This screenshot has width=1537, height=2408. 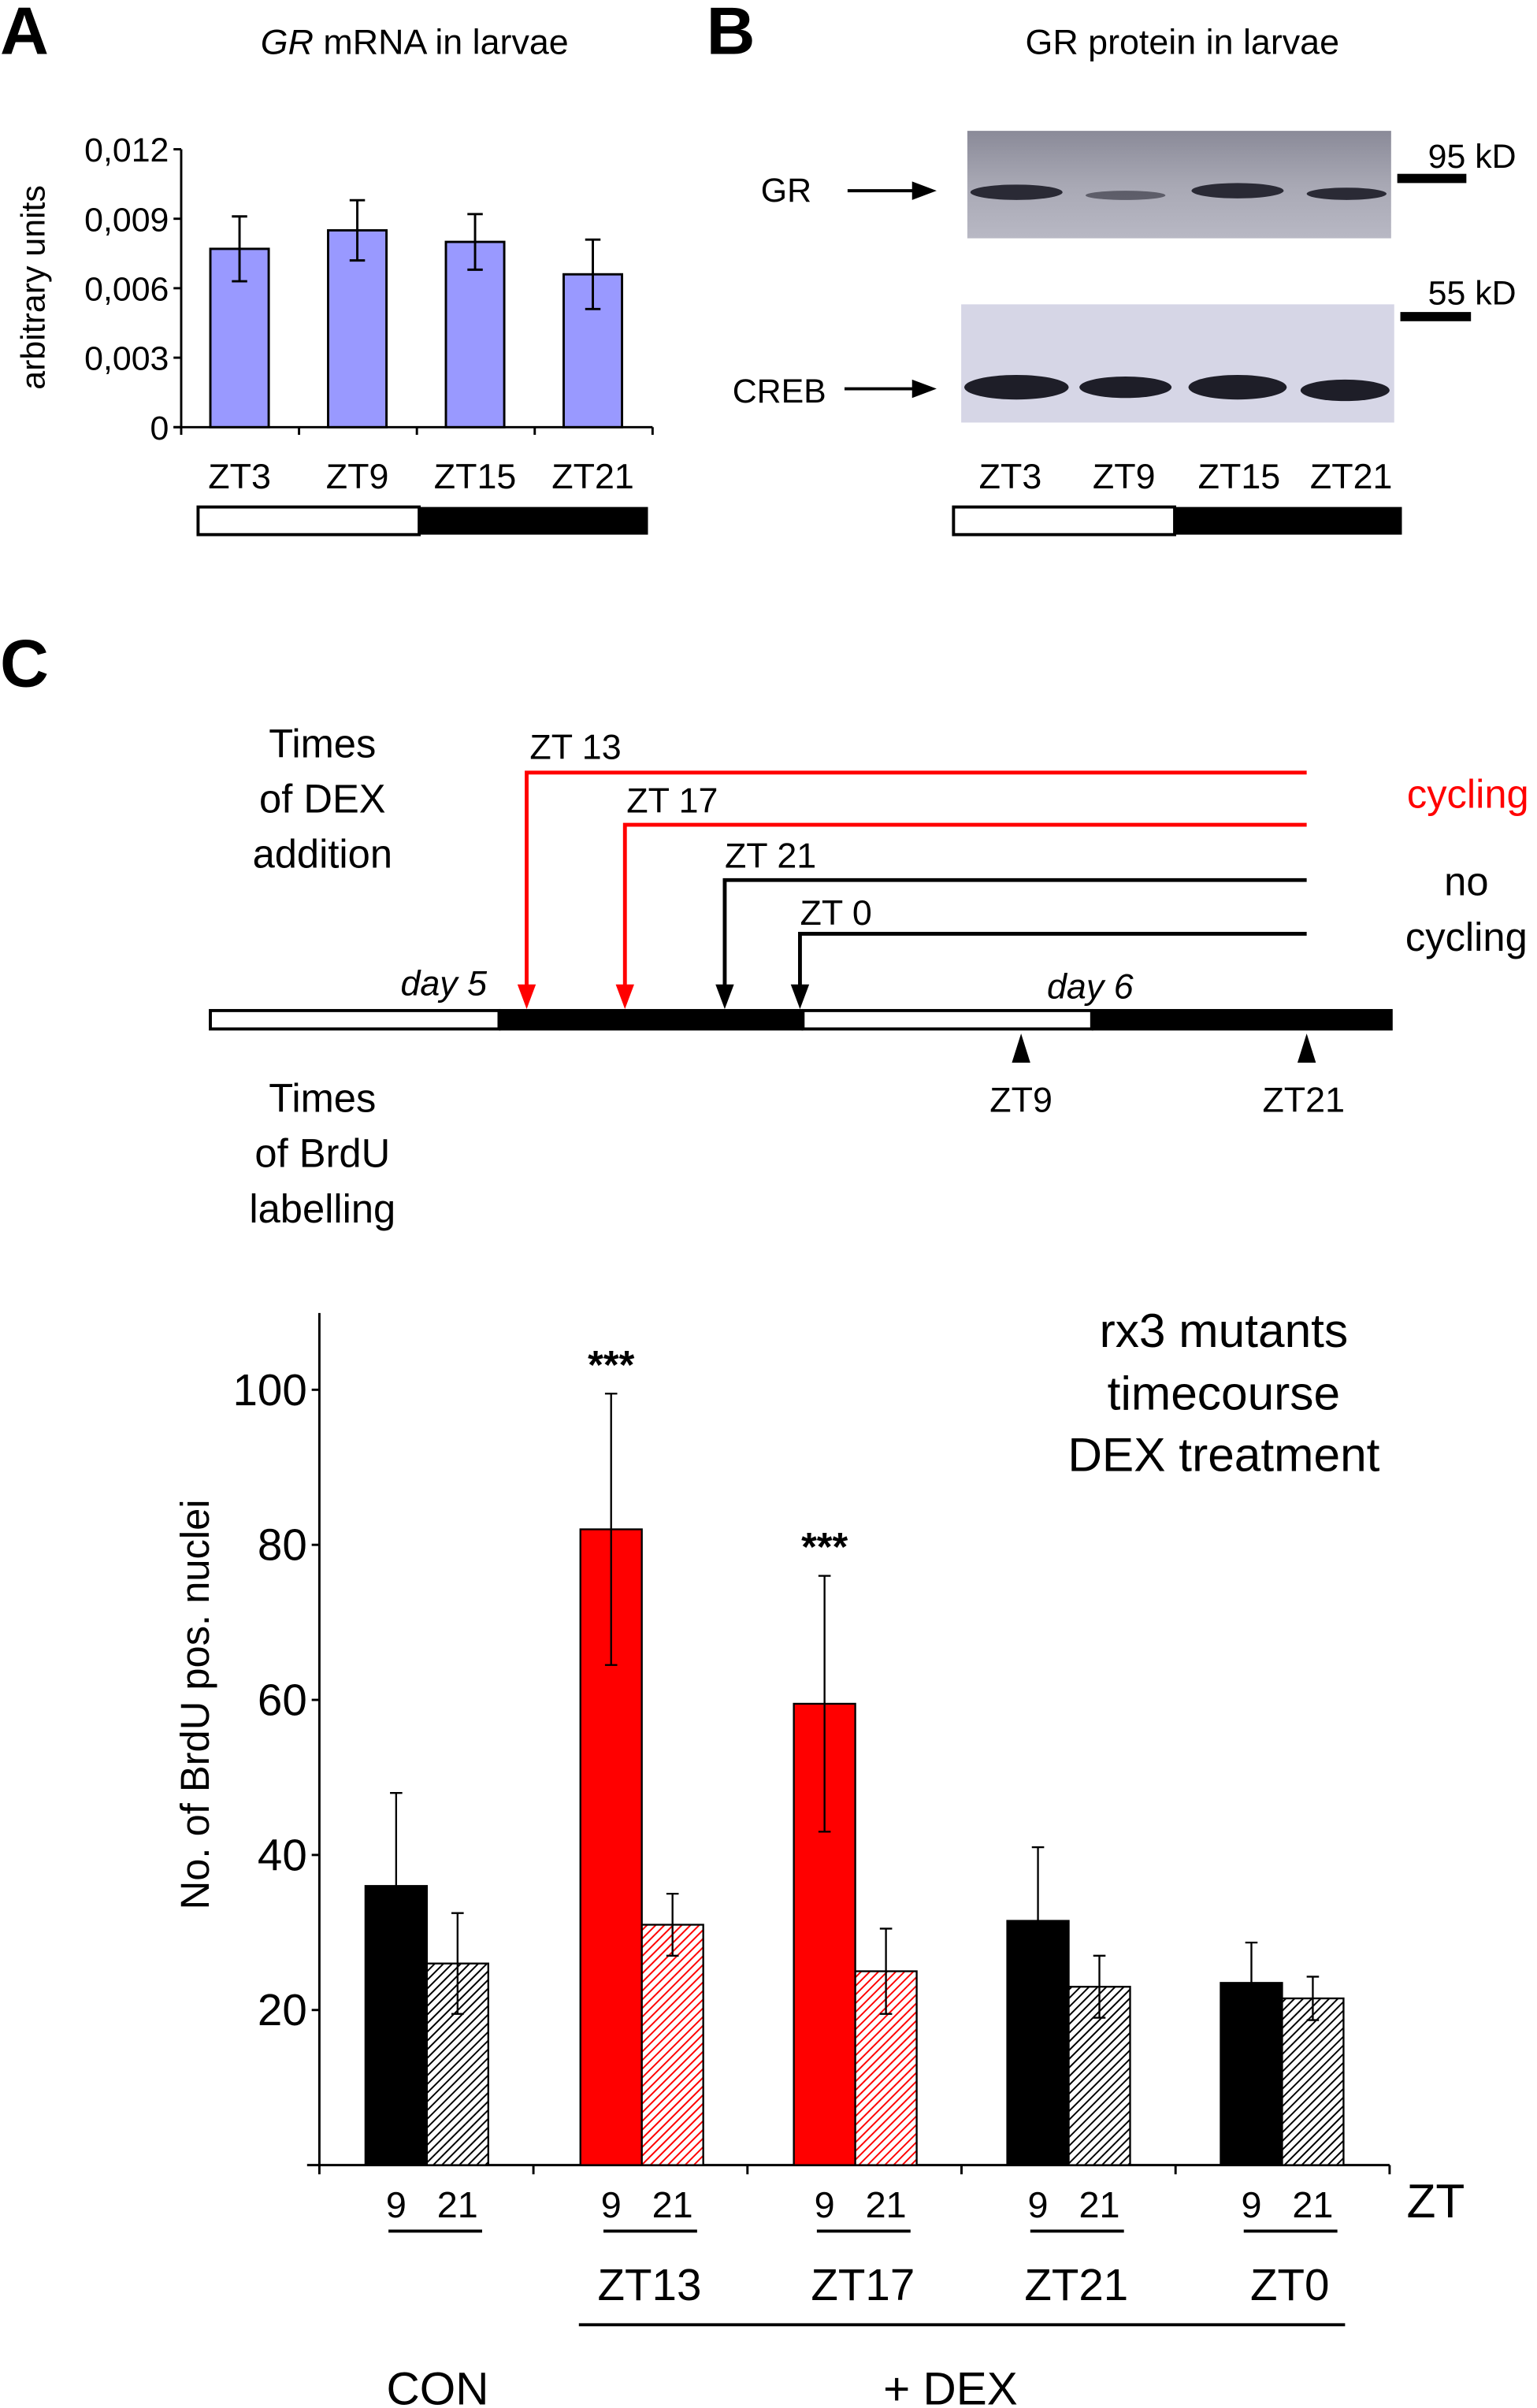 I want to click on x-tick-label: ZT15, so click(x=476, y=476).